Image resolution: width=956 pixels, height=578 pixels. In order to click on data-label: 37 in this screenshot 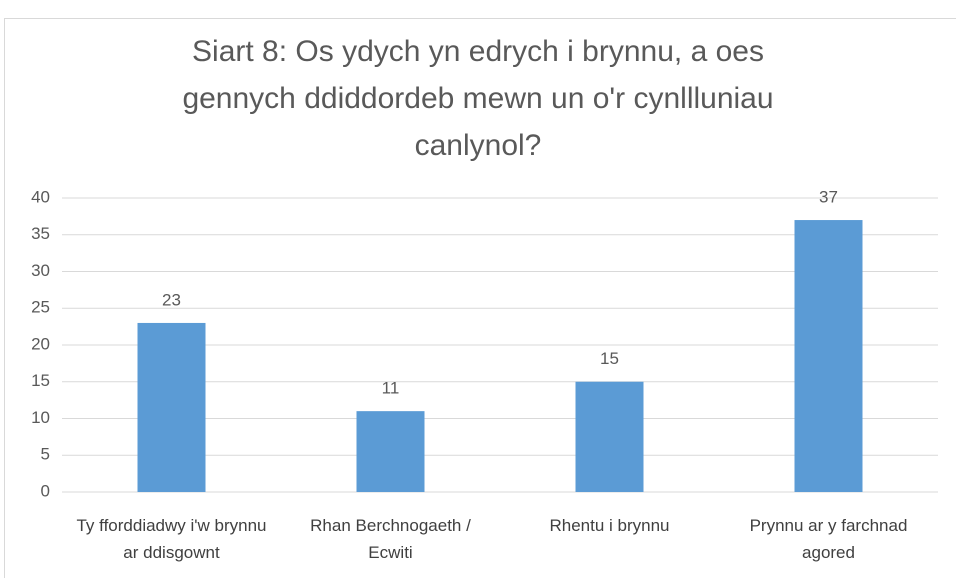, I will do `click(828, 197)`.